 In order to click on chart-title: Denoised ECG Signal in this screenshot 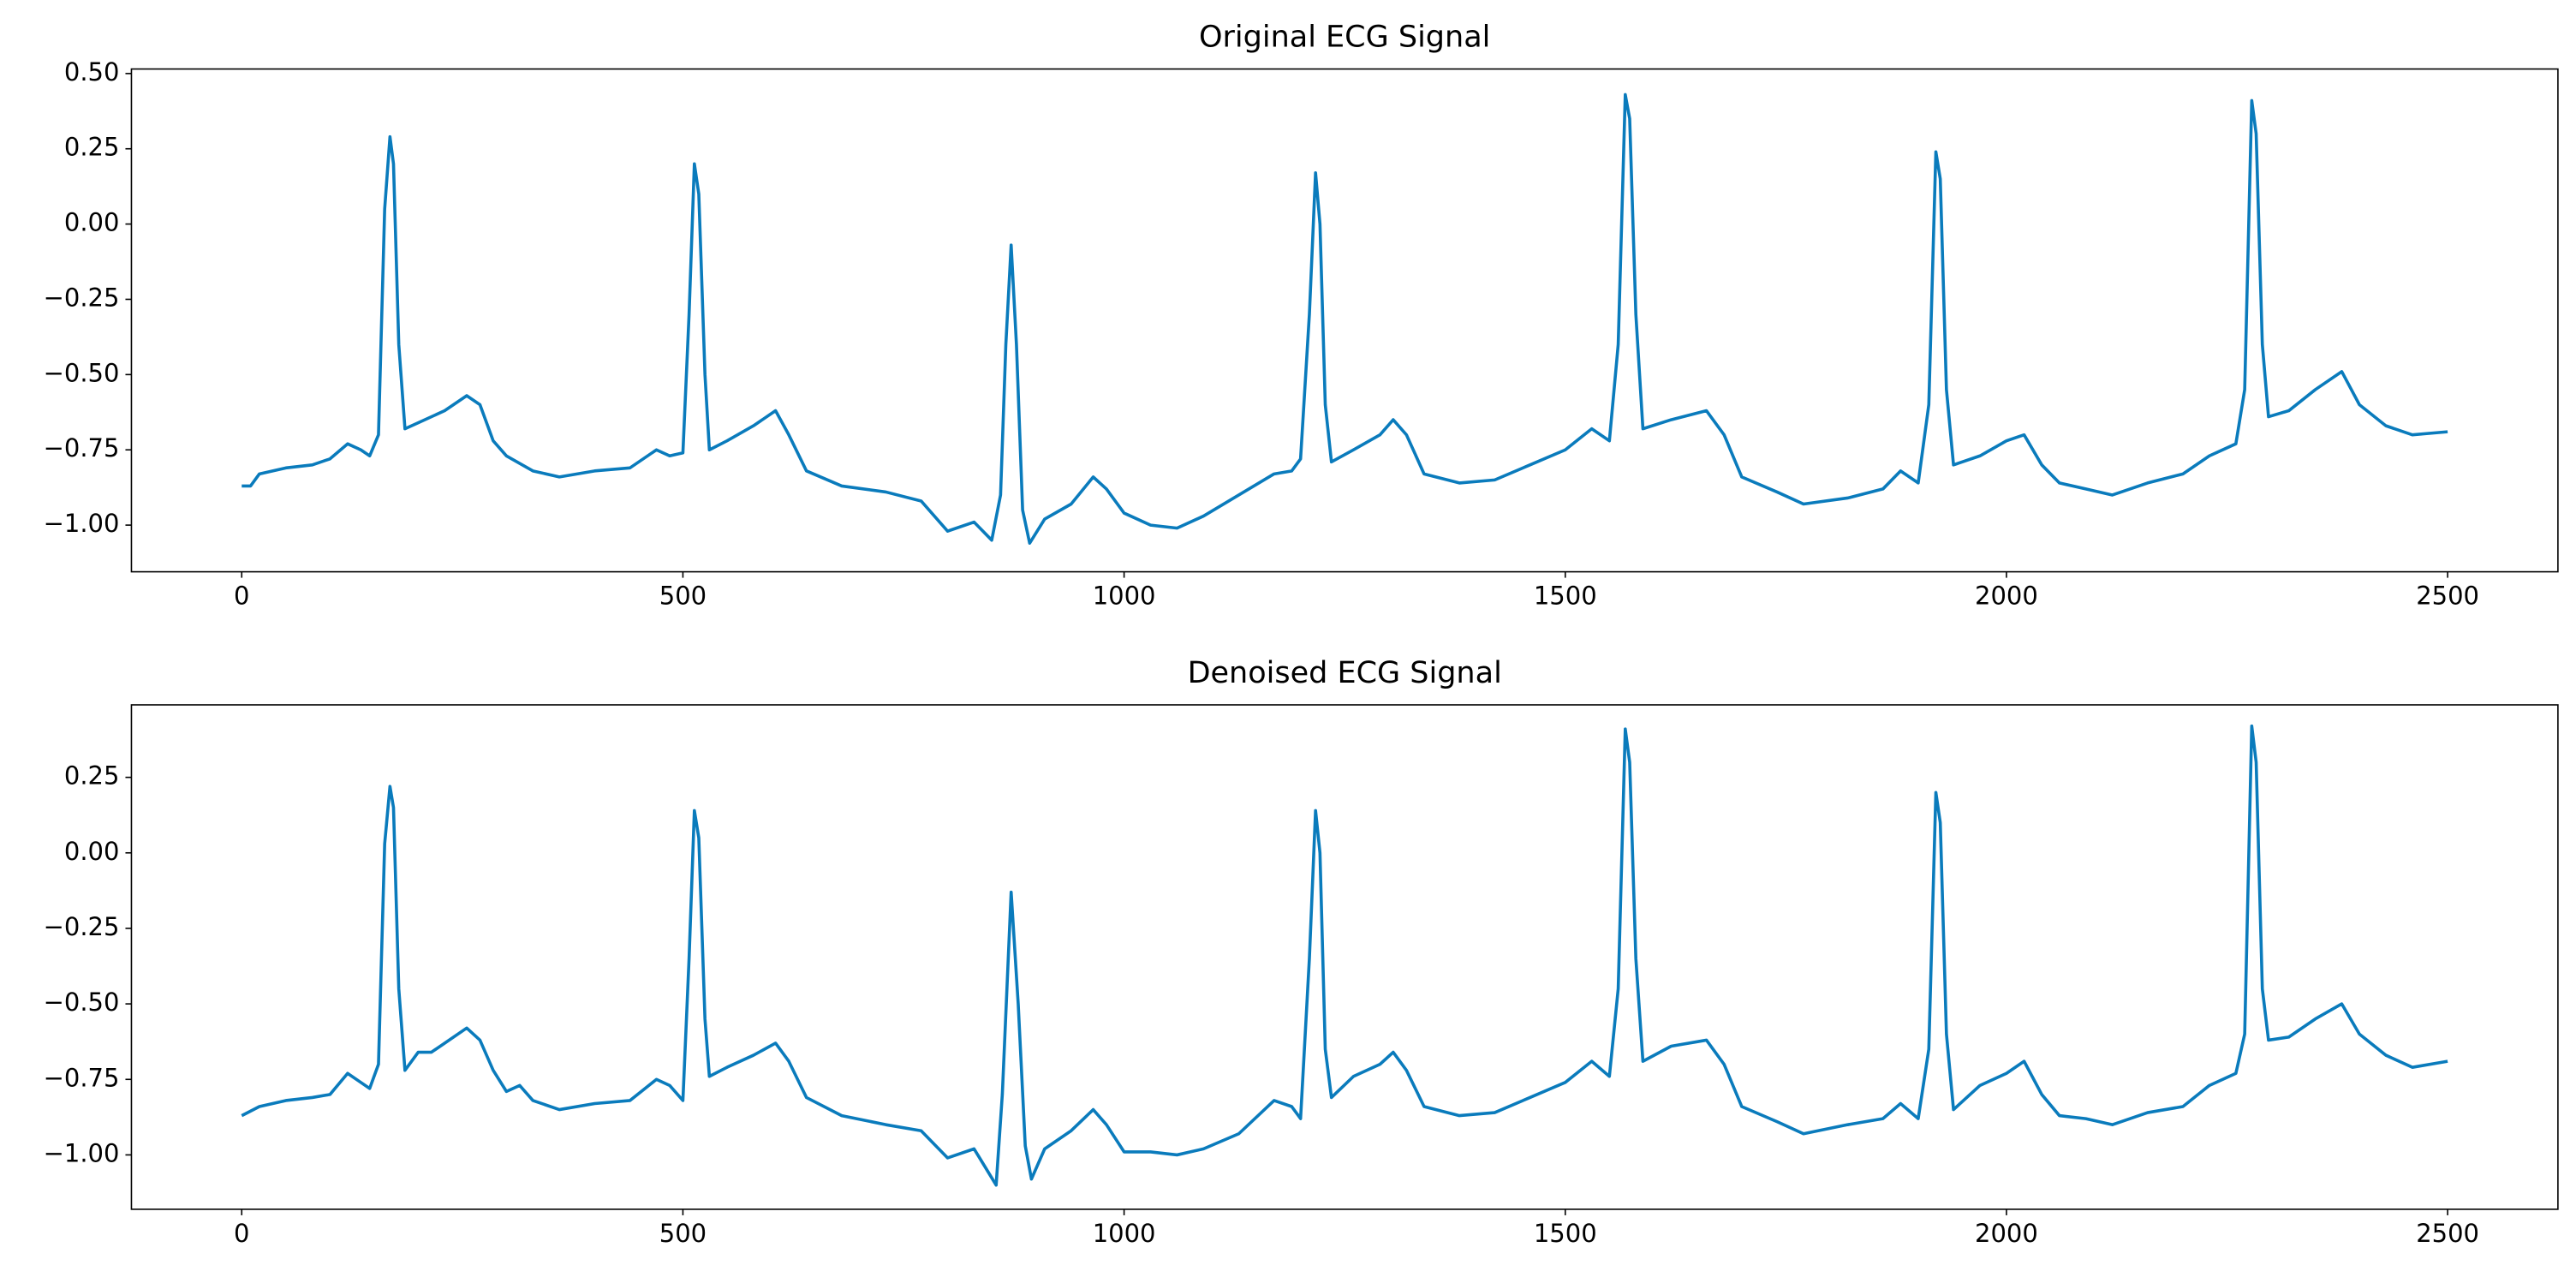, I will do `click(1345, 673)`.